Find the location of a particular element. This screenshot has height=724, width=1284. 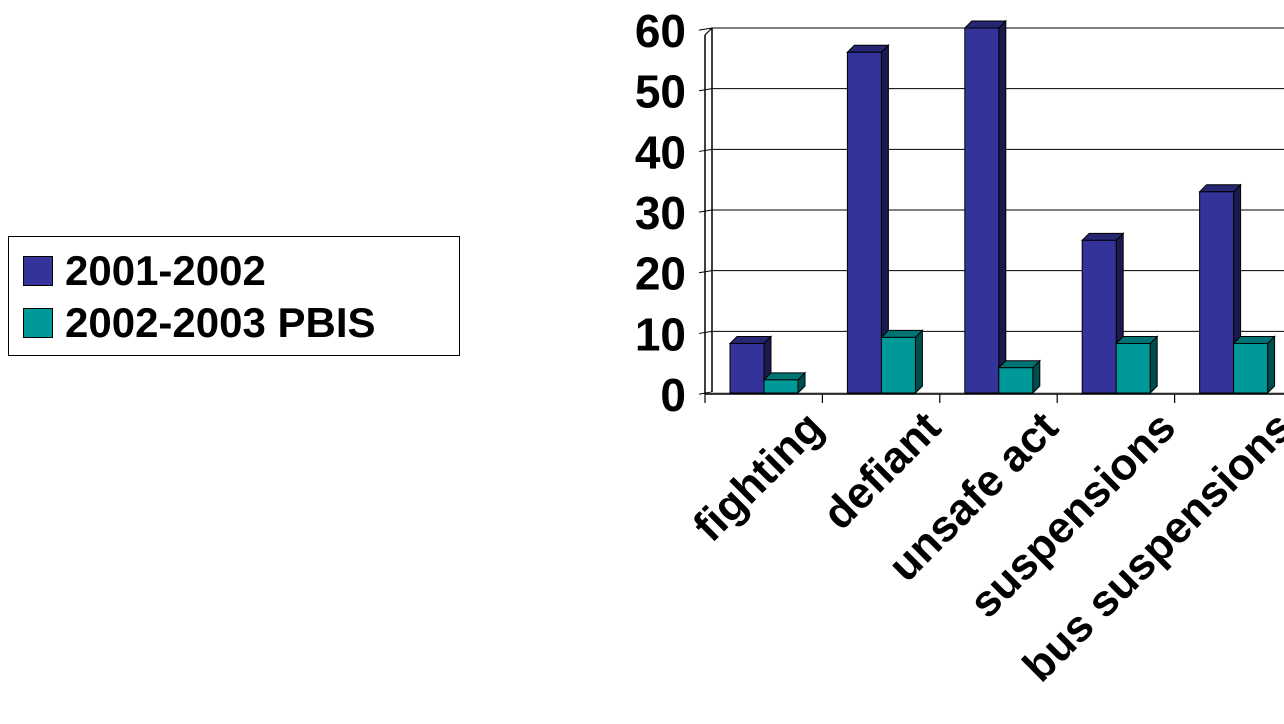

y-tick-labels: 0 10 20 30 40 50 60 is located at coordinates (660, 213).